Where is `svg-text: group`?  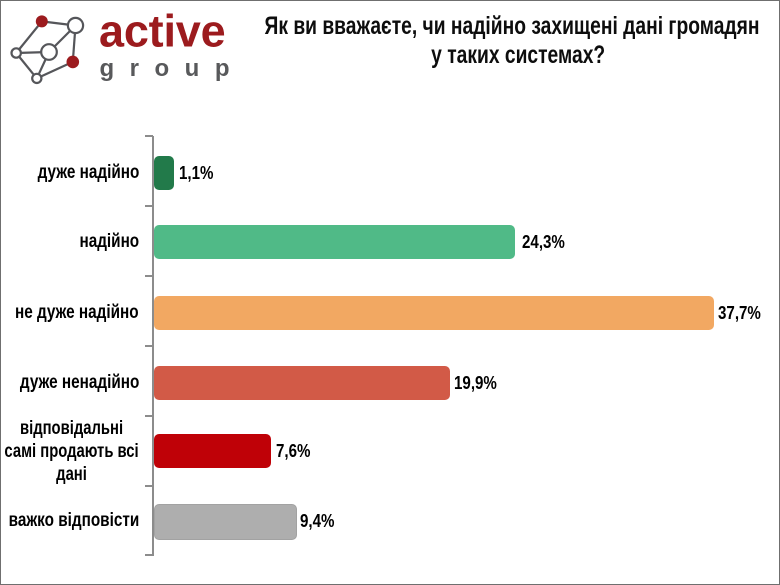 svg-text: group is located at coordinates (170, 68).